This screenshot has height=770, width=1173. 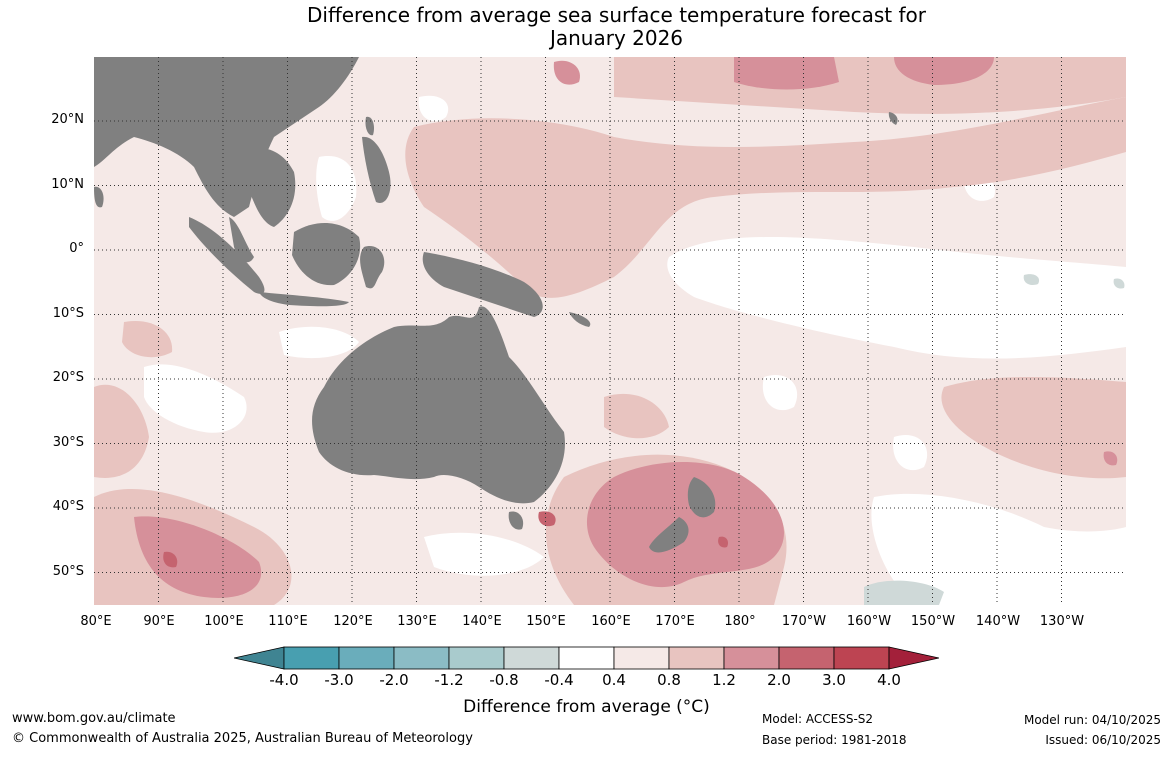 I want to click on land-nz-north, so click(x=701, y=497).